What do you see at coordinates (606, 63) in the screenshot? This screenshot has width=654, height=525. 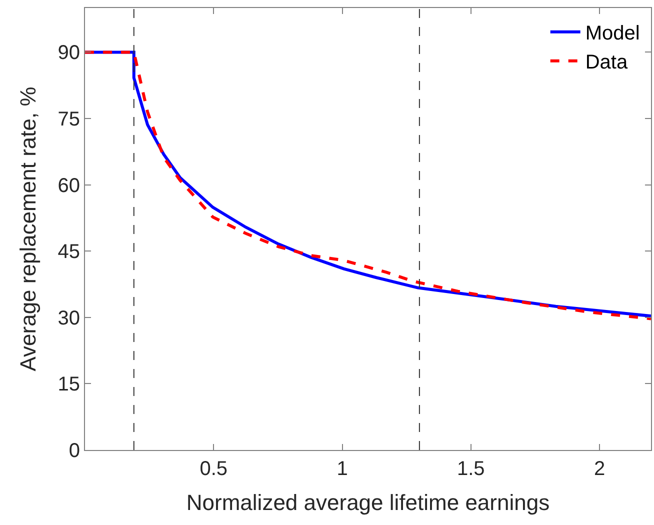 I see `legend-label: Data` at bounding box center [606, 63].